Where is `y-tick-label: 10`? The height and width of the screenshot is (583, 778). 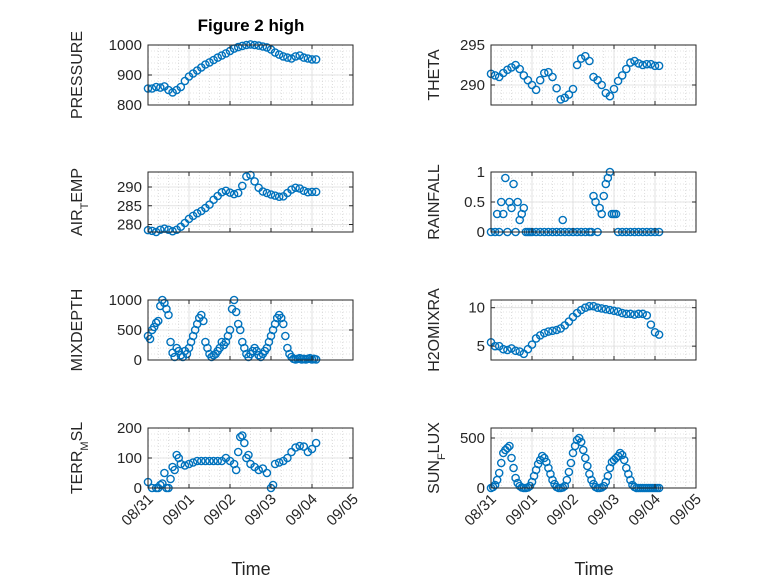
y-tick-label: 10 is located at coordinates (476, 308).